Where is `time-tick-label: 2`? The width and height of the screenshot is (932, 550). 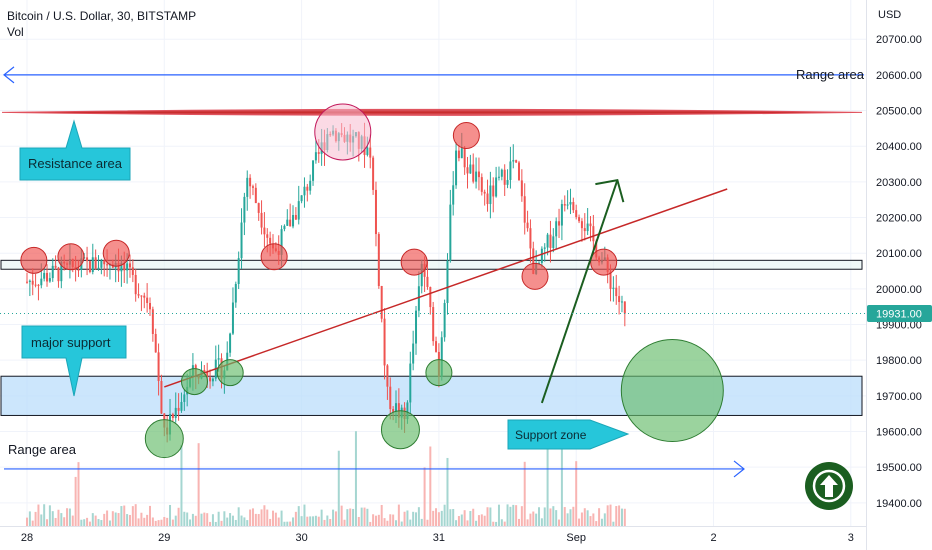 time-tick-label: 2 is located at coordinates (713, 538).